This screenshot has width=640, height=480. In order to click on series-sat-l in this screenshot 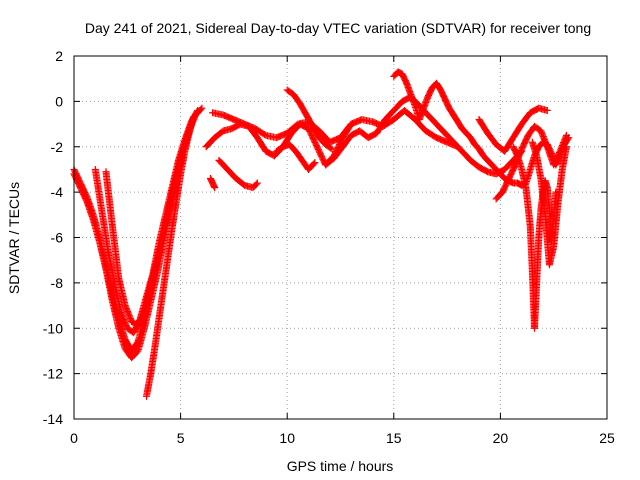, I will do `click(424, 135)`.